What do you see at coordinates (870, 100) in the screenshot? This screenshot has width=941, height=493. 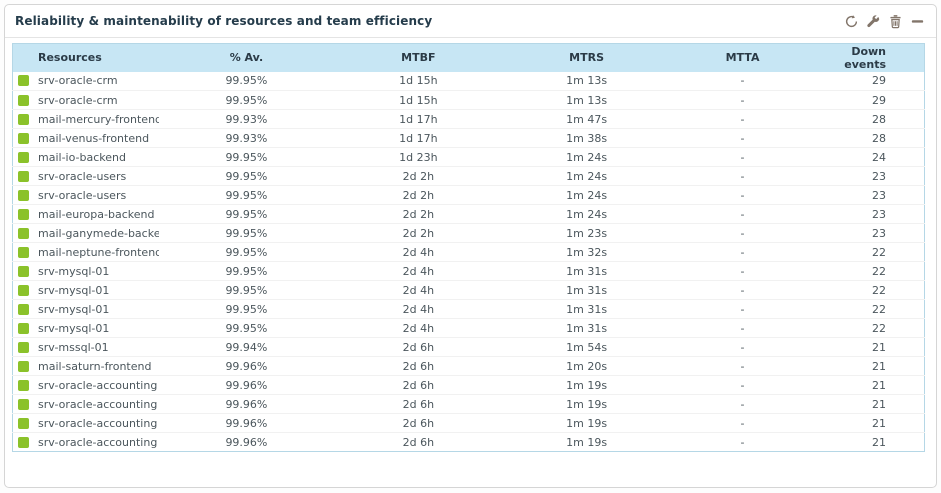 I see `down-events-cell: 29` at bounding box center [870, 100].